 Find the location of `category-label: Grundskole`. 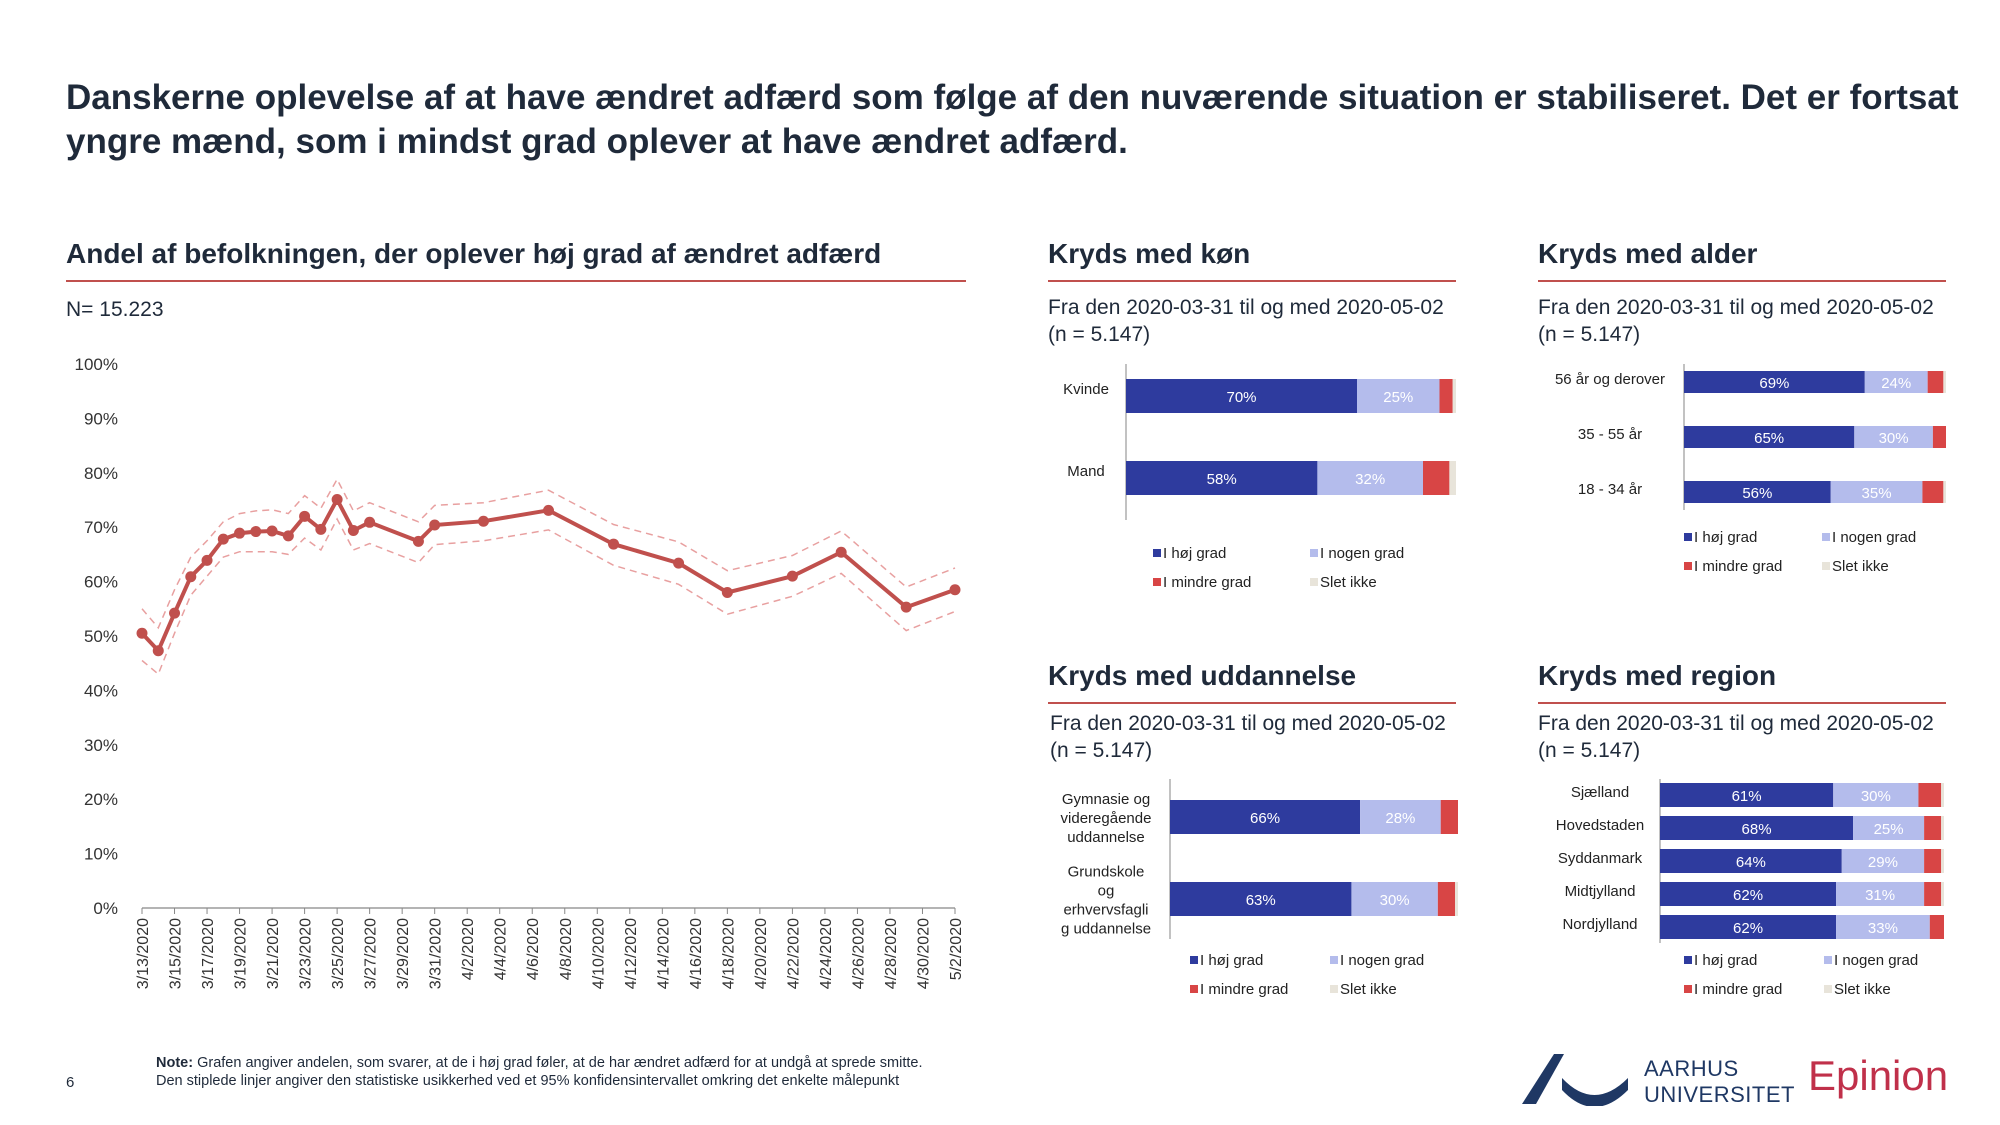

category-label: Grundskole is located at coordinates (1106, 872).